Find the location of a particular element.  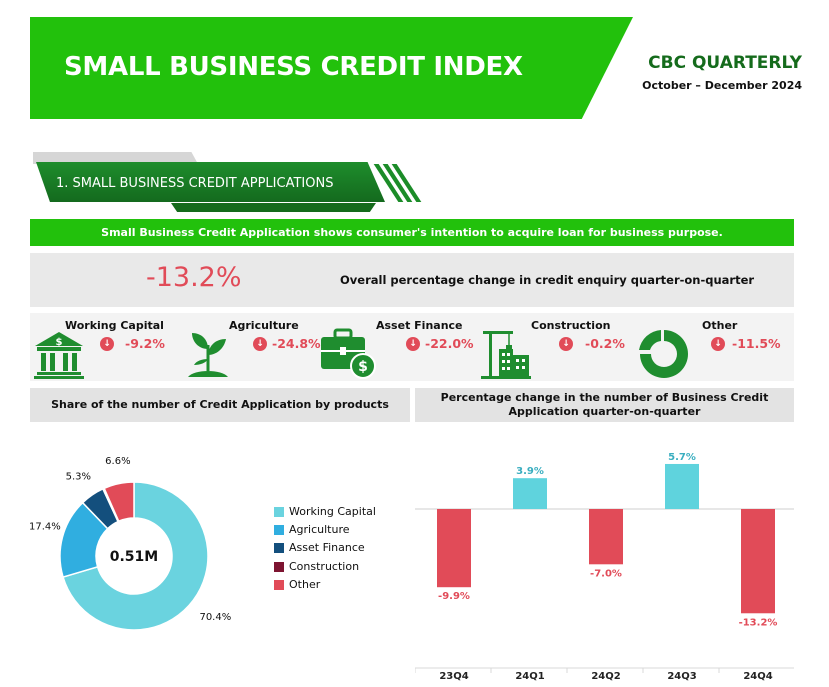

category-name: Asset Finance is located at coordinates (419, 325).